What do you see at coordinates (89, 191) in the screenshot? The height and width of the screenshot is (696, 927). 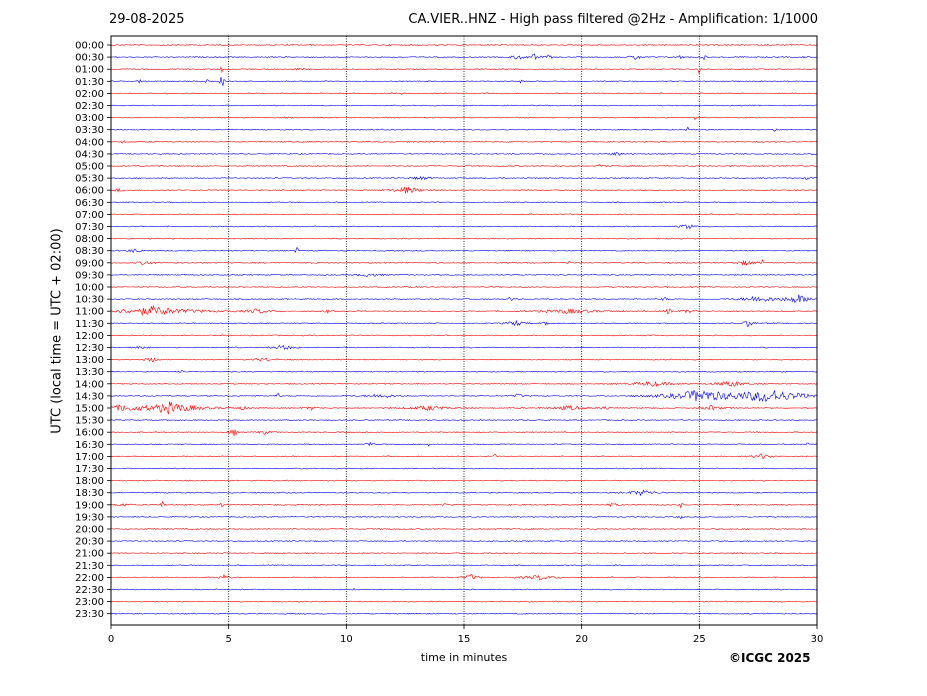 I see `y-tick-label: 06:00` at bounding box center [89, 191].